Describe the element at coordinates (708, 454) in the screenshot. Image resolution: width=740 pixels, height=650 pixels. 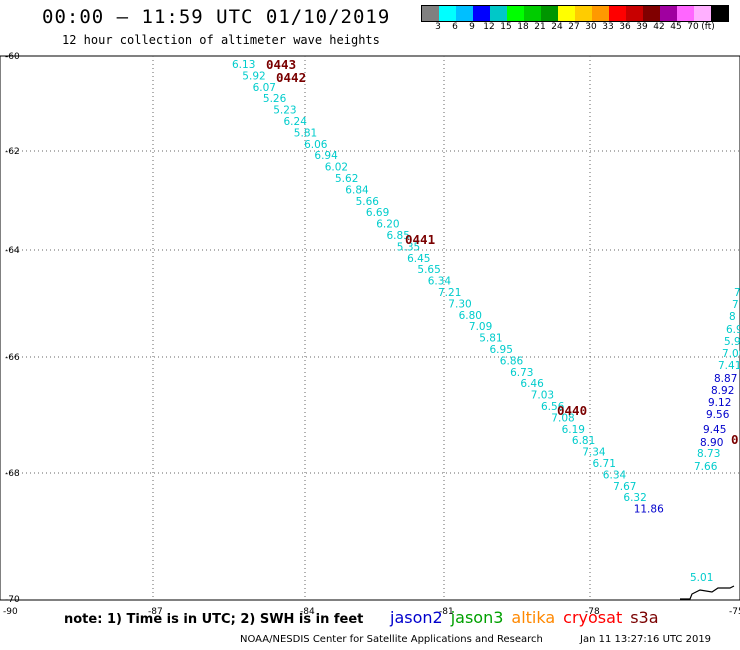
I see `swh-observation: 8.73` at that location.